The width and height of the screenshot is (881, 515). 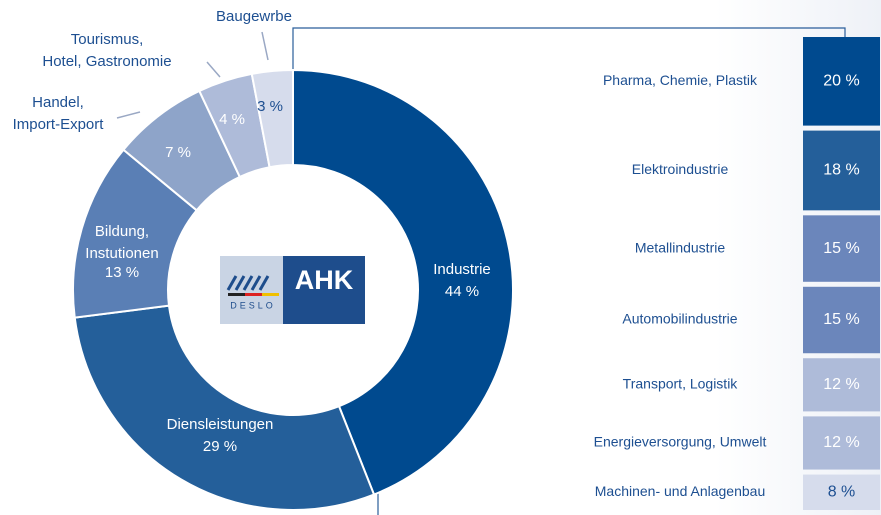 What do you see at coordinates (679, 319) in the screenshot?
I see `bar-label: Automobilindustrie` at bounding box center [679, 319].